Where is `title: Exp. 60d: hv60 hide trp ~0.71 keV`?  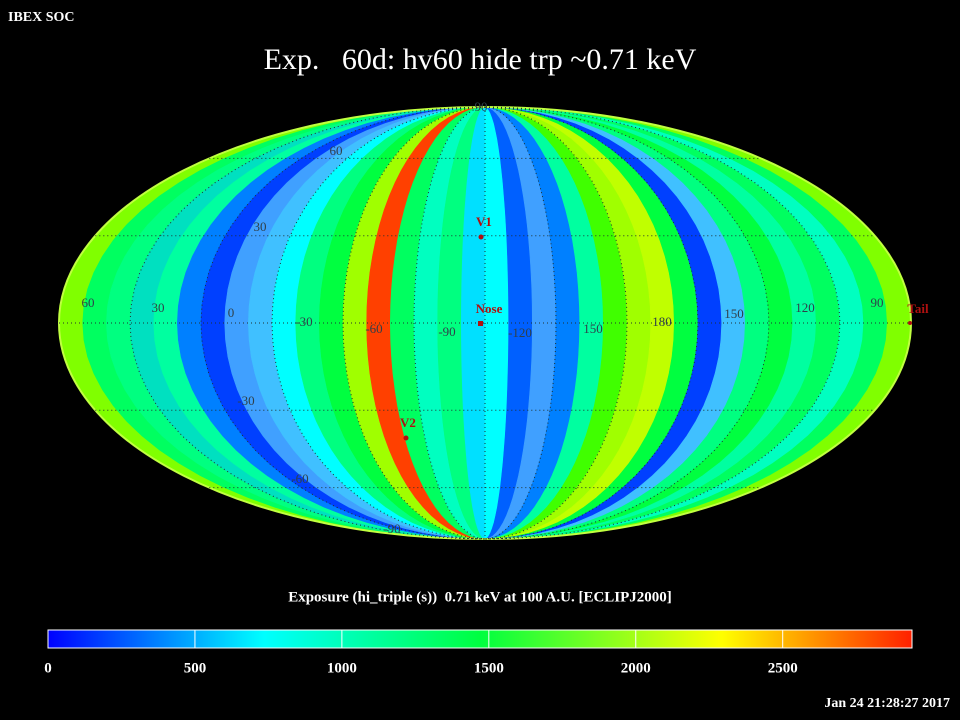 title: Exp. 60d: hv60 hide trp ~0.71 keV is located at coordinates (480, 59).